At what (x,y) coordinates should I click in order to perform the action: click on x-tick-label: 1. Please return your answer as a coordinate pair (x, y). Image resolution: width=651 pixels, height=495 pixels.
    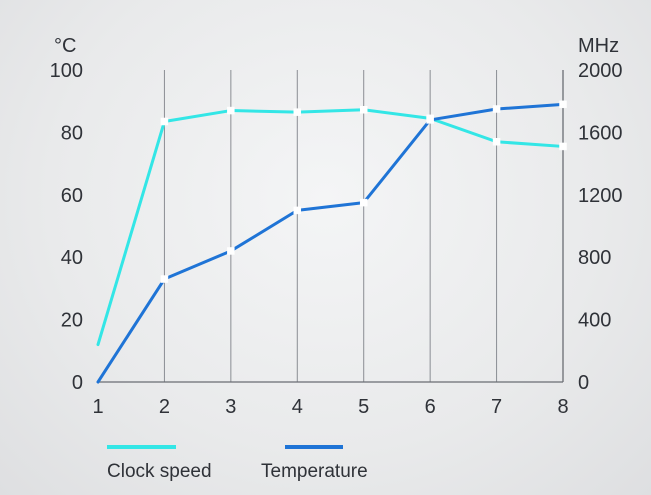
    Looking at the image, I should click on (97, 407).